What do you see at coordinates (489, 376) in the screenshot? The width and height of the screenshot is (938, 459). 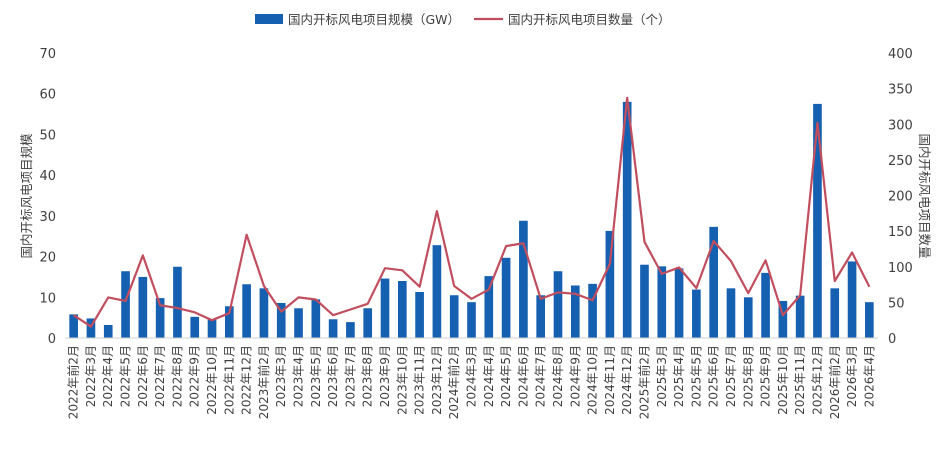 I see `x-tick-label: 2024年4月` at bounding box center [489, 376].